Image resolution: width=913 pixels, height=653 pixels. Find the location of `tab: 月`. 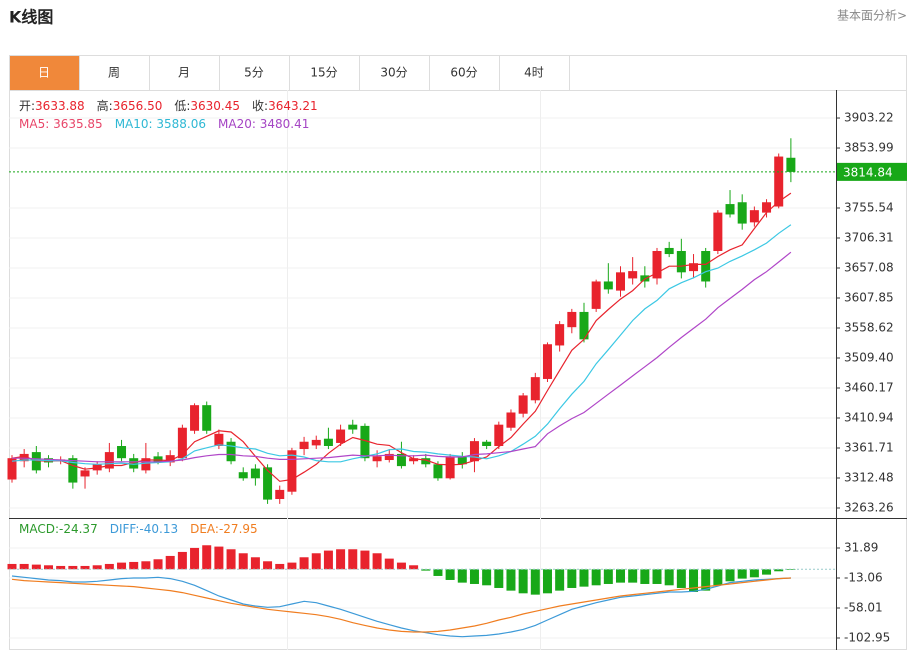

tab: 月 is located at coordinates (184, 73).